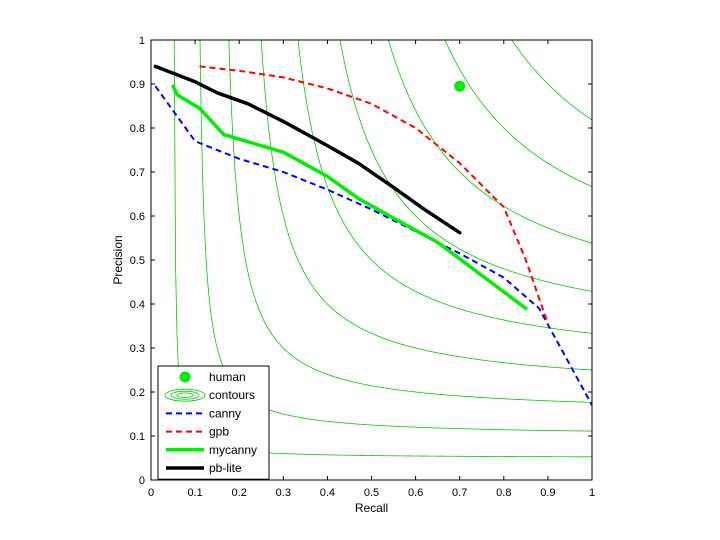 Image resolution: width=720 pixels, height=540 pixels. Describe the element at coordinates (137, 85) in the screenshot. I see `y-tick-label: 0.9` at that location.